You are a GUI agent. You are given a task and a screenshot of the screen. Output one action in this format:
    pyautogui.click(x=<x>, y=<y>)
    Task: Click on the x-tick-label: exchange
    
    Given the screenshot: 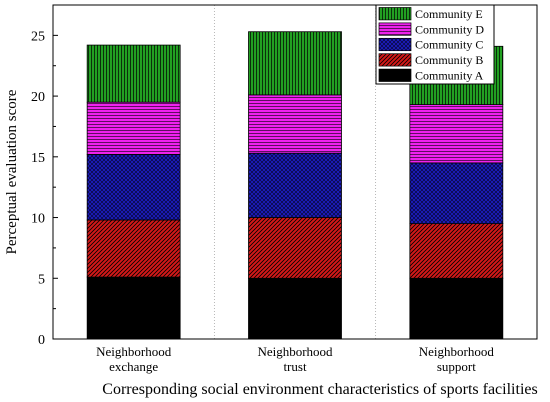 What is the action you would take?
    pyautogui.click(x=133, y=366)
    